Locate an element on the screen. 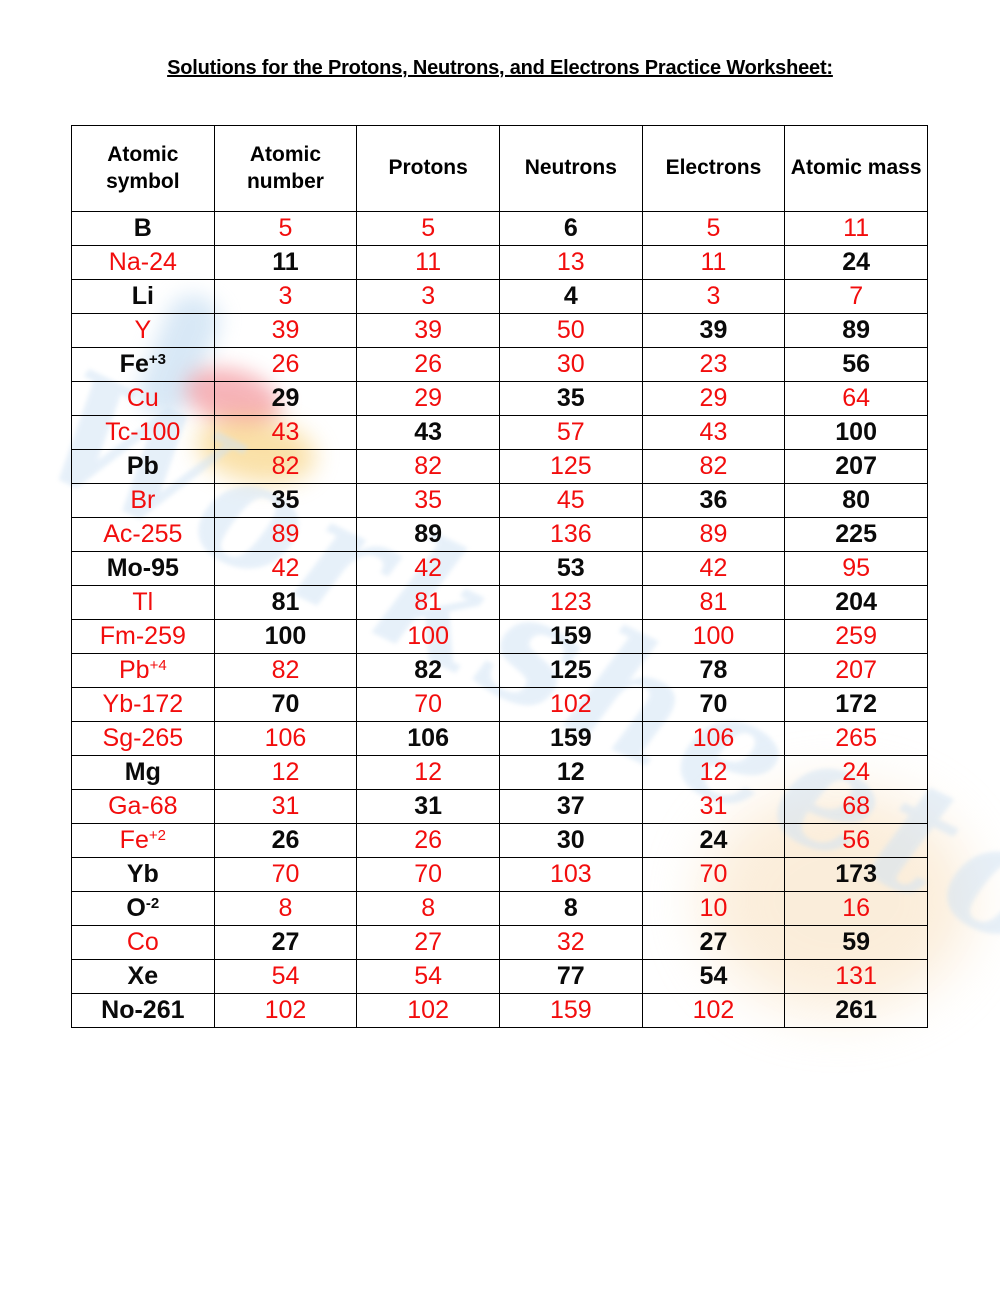 Image resolution: width=1000 pixels, height=1294 pixels. cell-atomic-number: 42 is located at coordinates (285, 568).